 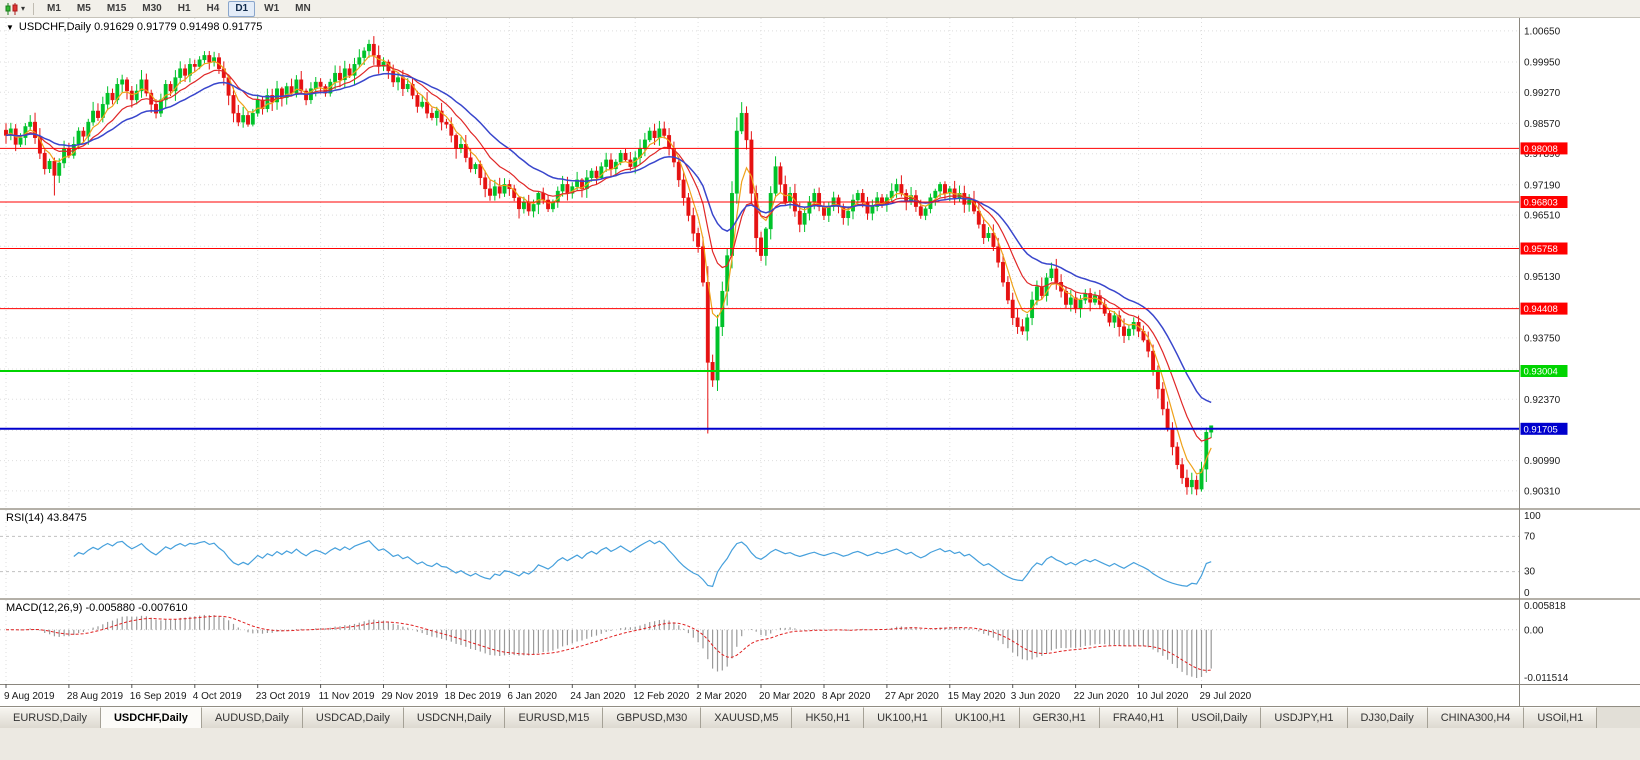 I want to click on svg-text: 0.99270, so click(x=1542, y=93).